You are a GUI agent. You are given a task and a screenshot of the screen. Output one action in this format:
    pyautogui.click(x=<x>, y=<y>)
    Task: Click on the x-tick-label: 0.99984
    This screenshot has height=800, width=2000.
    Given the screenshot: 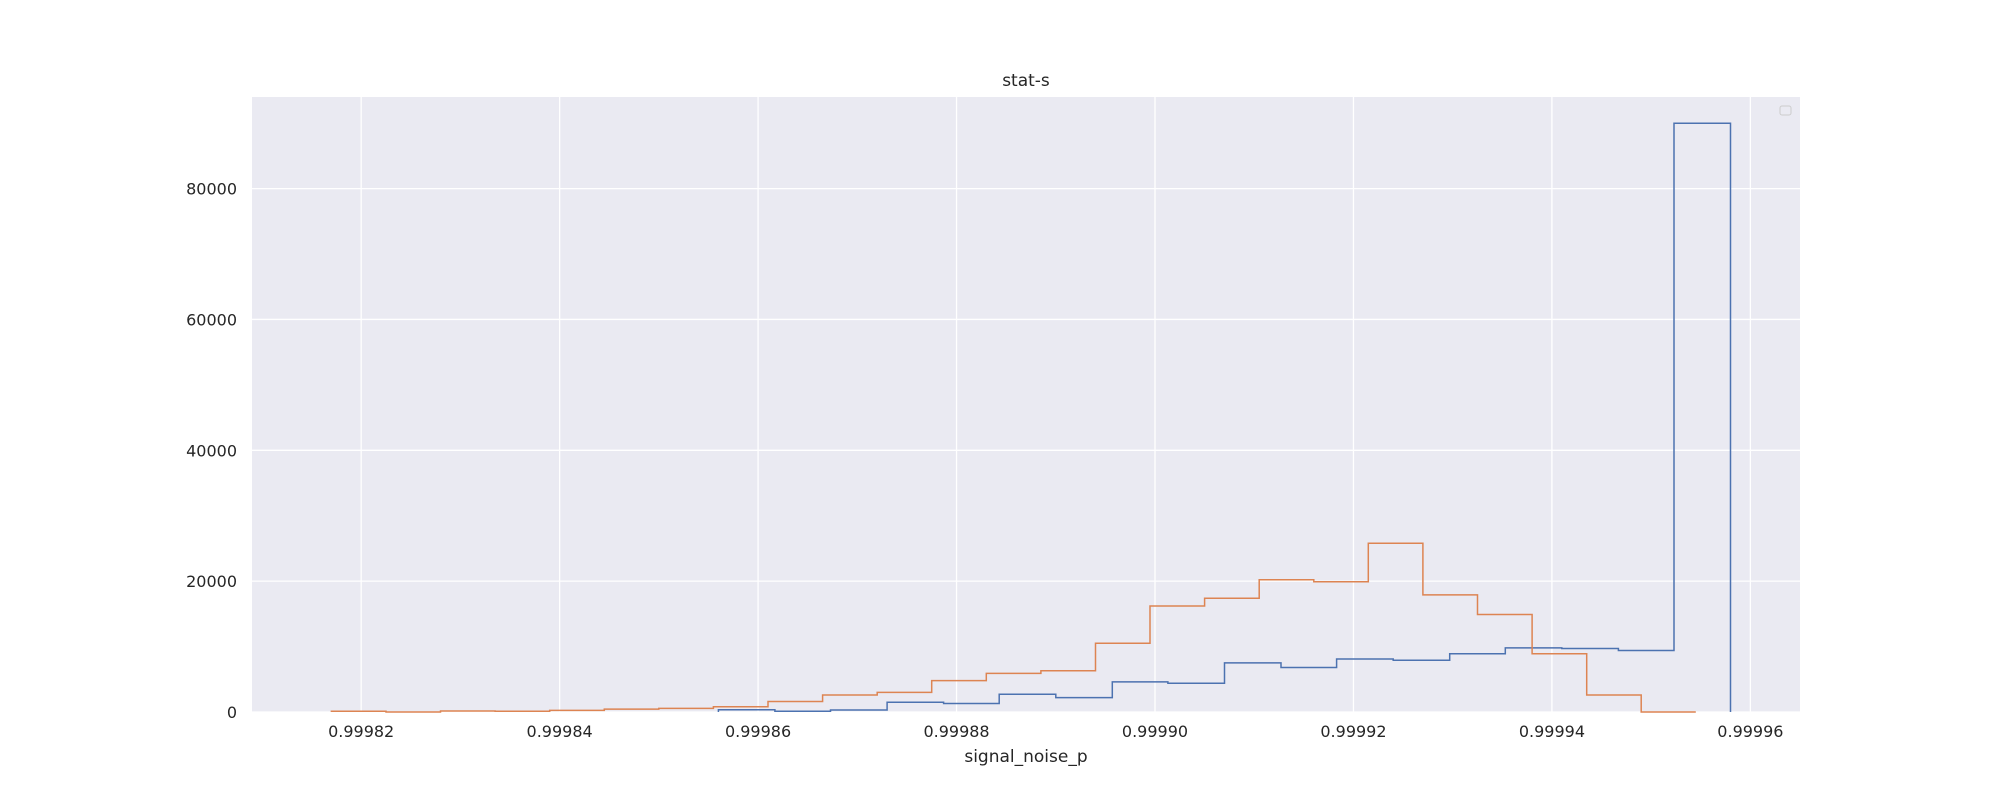 What is the action you would take?
    pyautogui.click(x=560, y=731)
    